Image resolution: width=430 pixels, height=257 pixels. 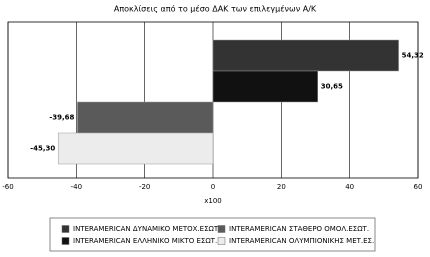 I want to click on legend-label: INTERAMERICAN ΟΛΥΜΠΙΟΝΙΚΗΣ ΜΕΤ.ΕΣ., so click(x=301, y=241).